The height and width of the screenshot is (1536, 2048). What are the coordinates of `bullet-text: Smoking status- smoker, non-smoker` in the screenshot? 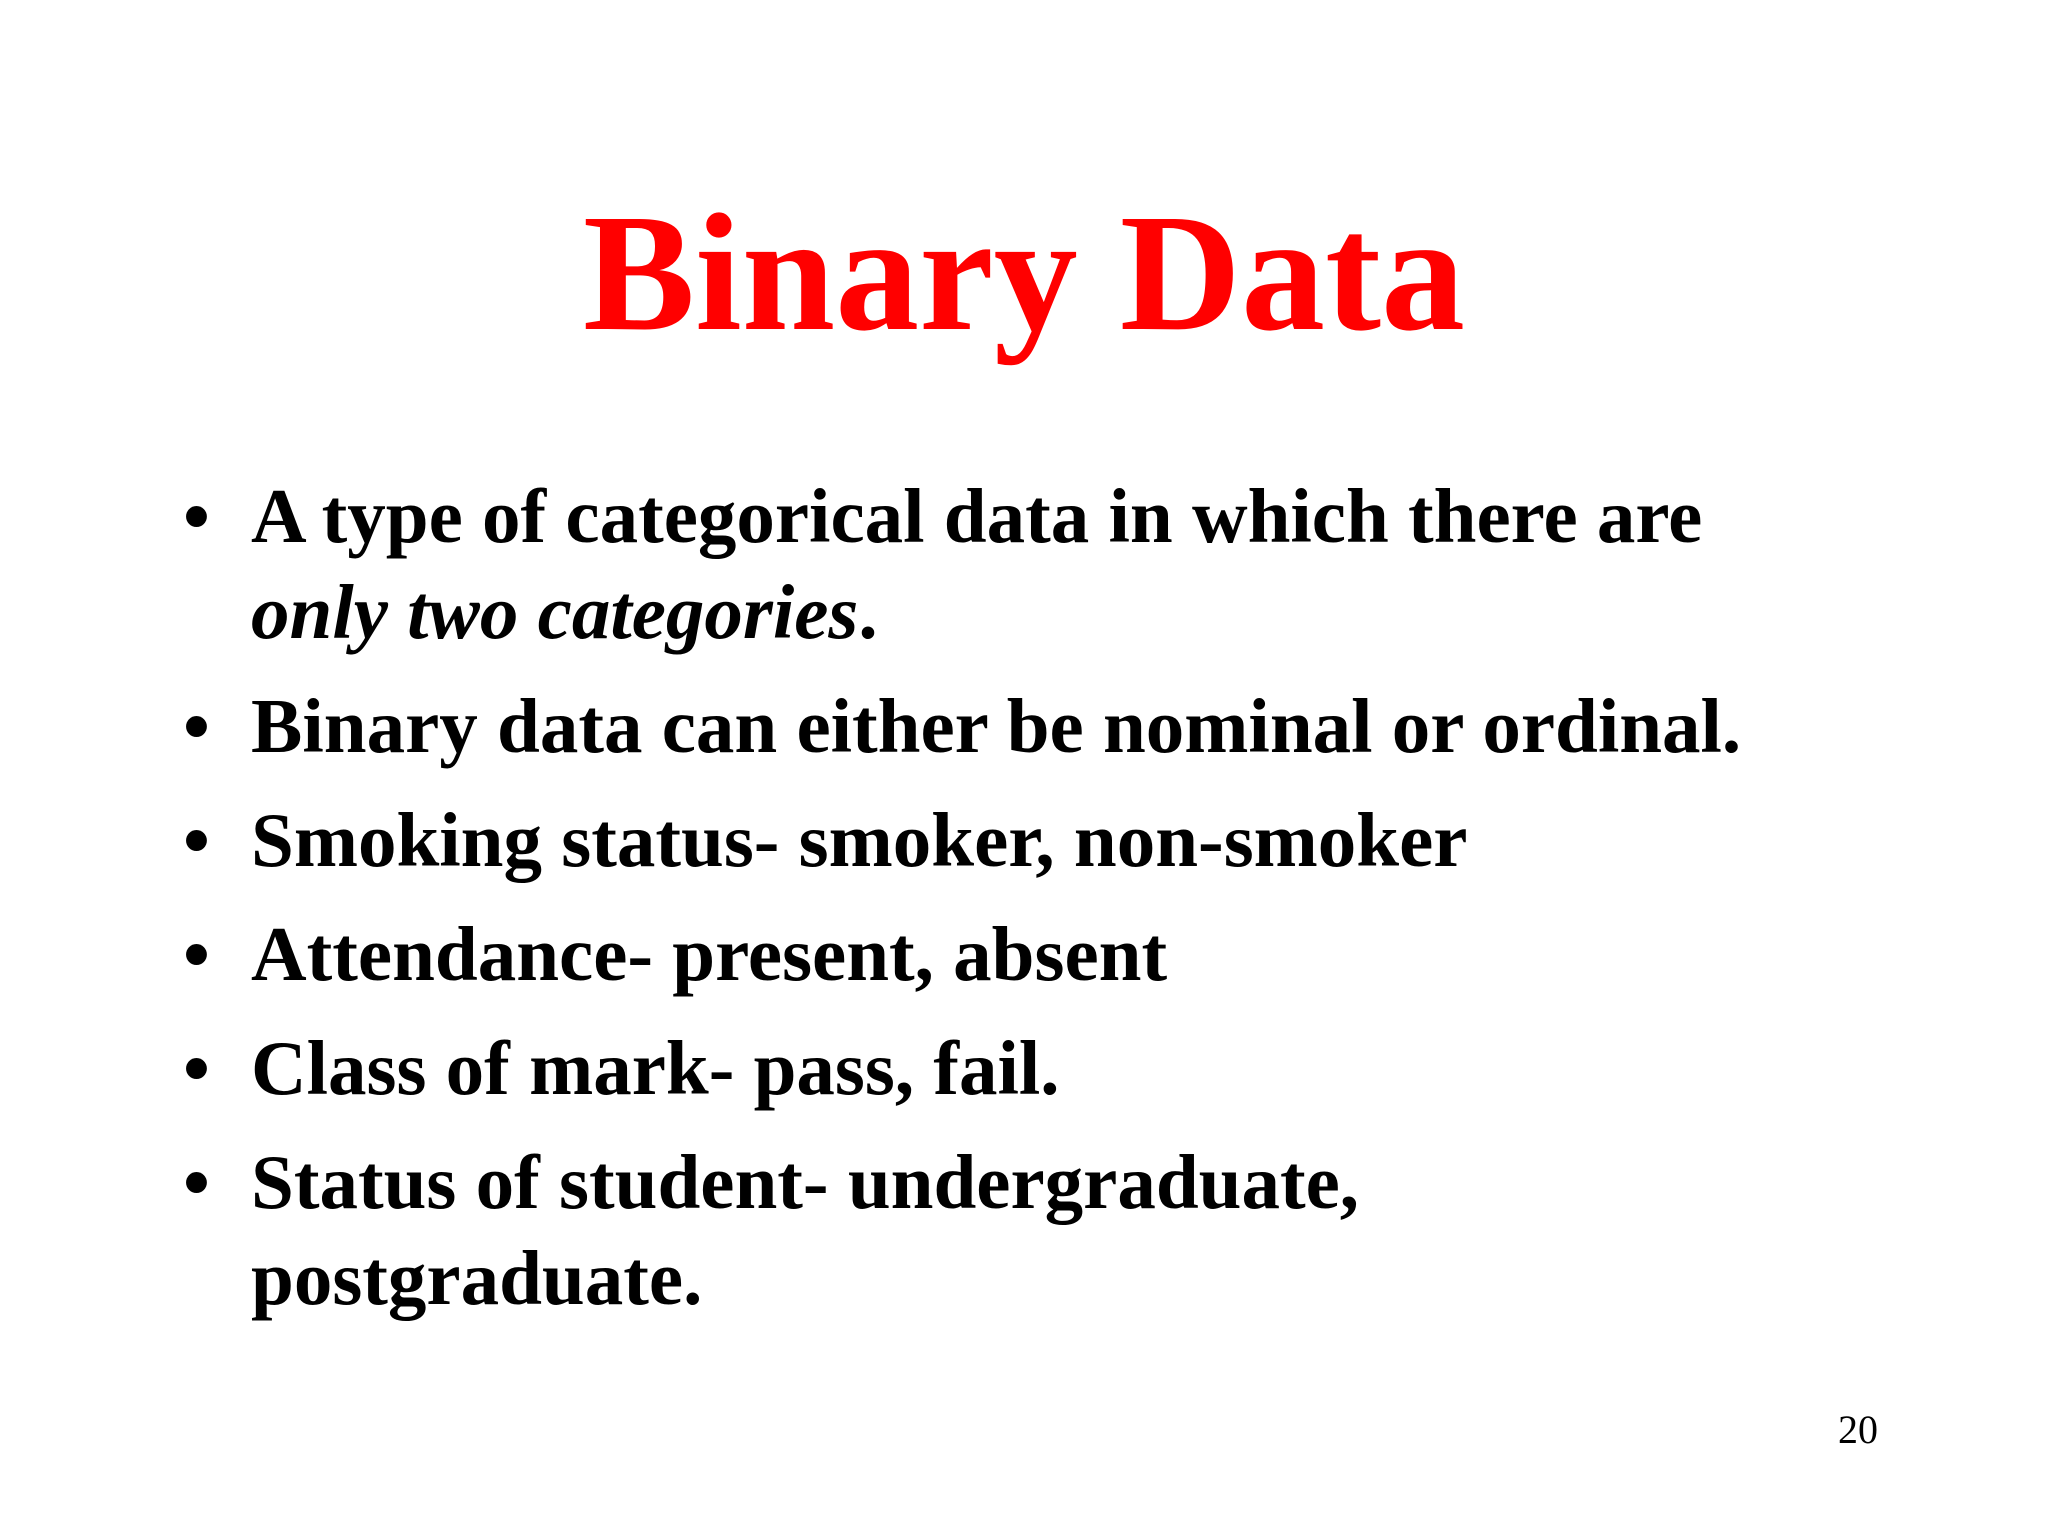 It's located at (859, 840).